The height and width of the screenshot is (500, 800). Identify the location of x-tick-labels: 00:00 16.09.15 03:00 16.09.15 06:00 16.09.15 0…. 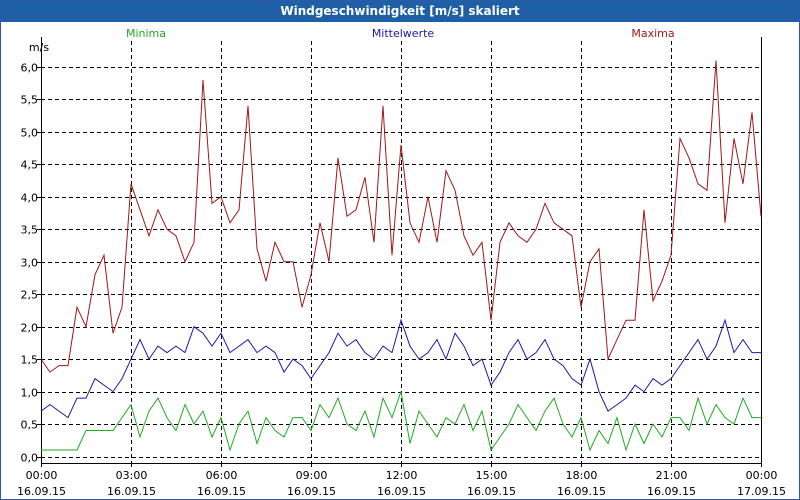
(401, 483).